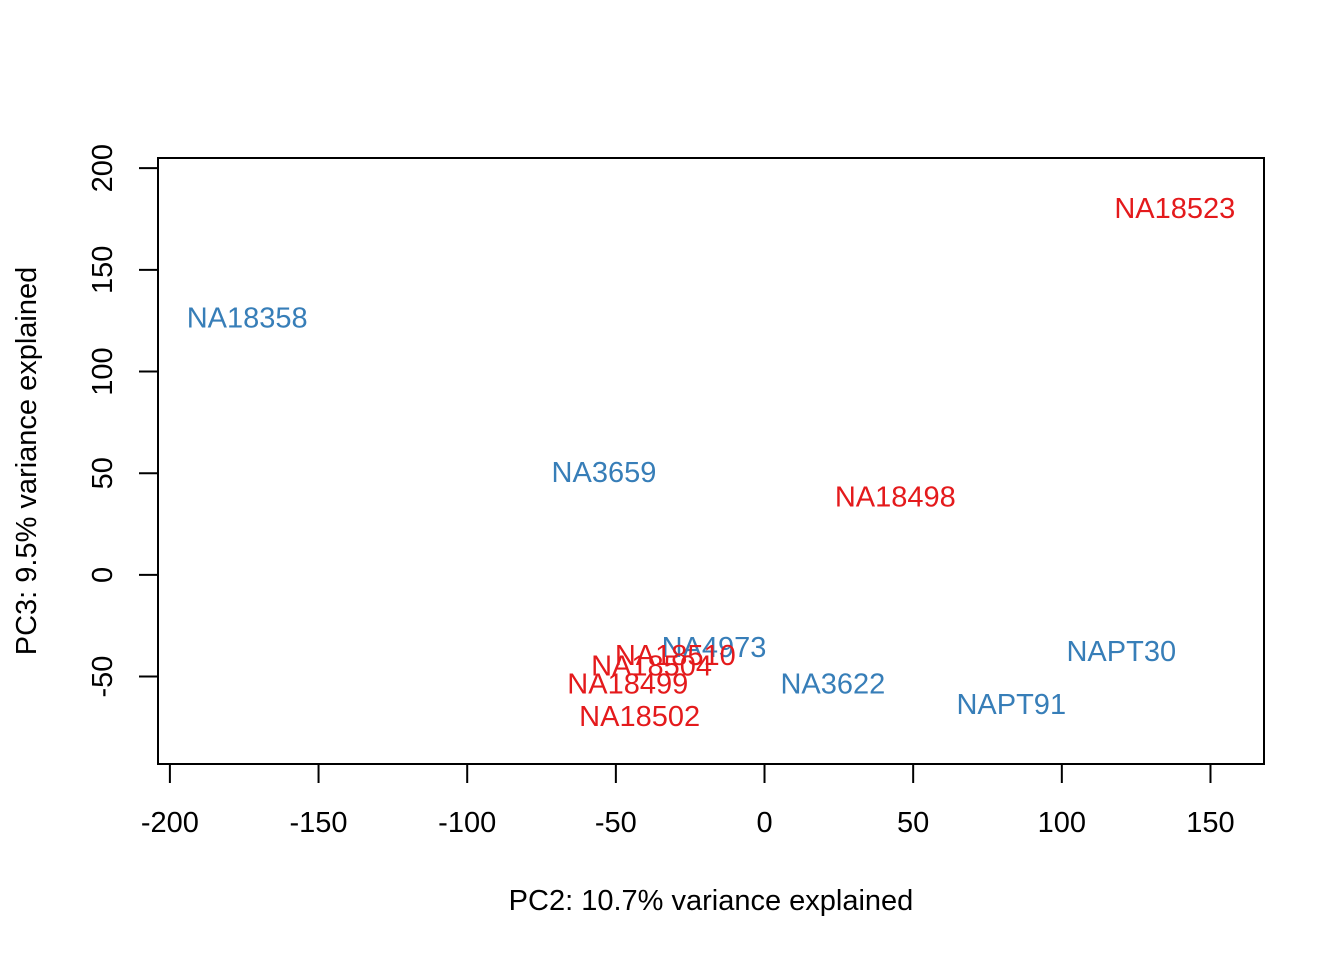  I want to click on x-tick-label: -100, so click(467, 823).